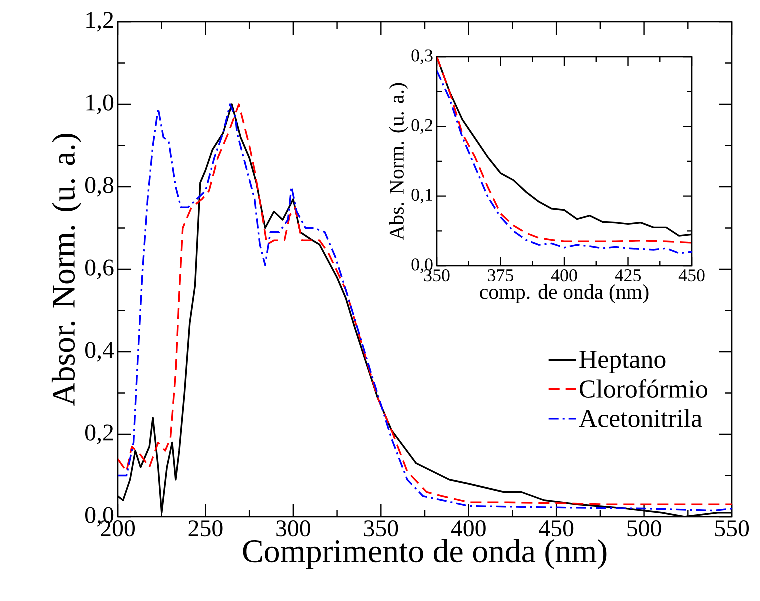 The height and width of the screenshot is (601, 760). I want to click on y-tick-label: 1,0, so click(100, 104).